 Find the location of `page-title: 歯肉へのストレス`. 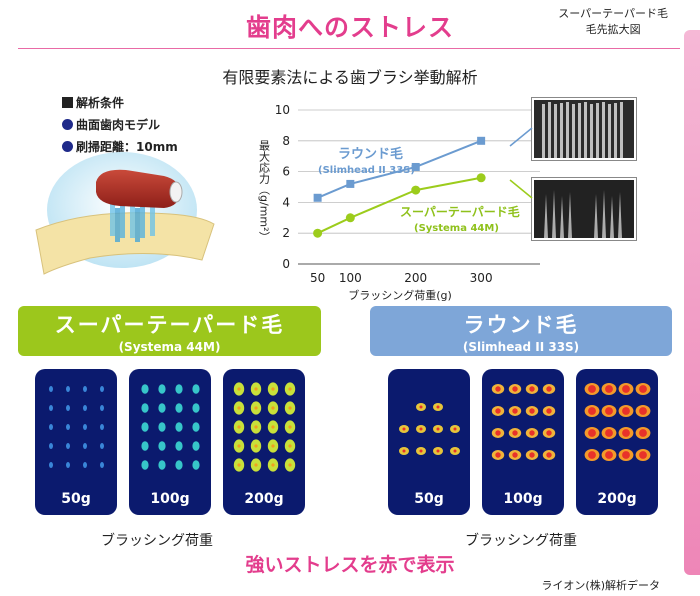

page-title: 歯肉へのストレス is located at coordinates (349, 27).